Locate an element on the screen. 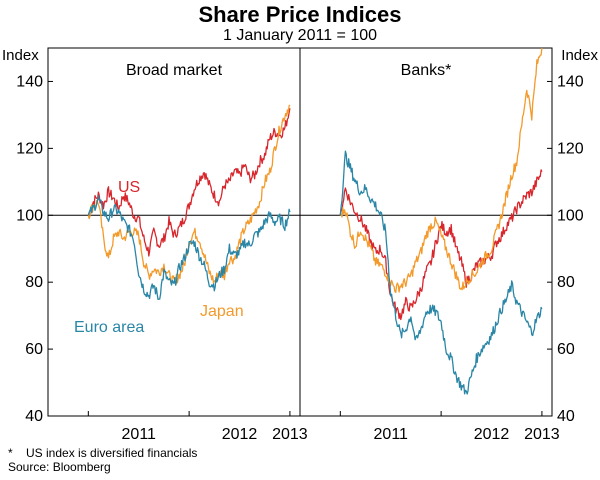 This screenshot has width=600, height=480. y-unit-right: Index is located at coordinates (579, 55).